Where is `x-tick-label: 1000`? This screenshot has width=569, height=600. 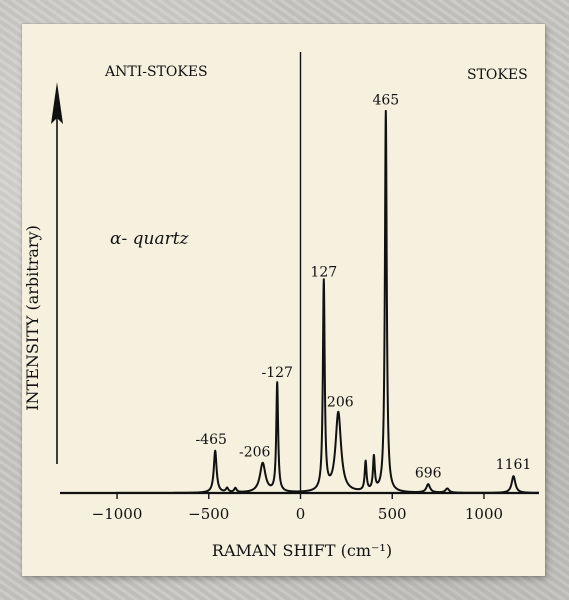 x-tick-label: 1000 is located at coordinates (484, 514).